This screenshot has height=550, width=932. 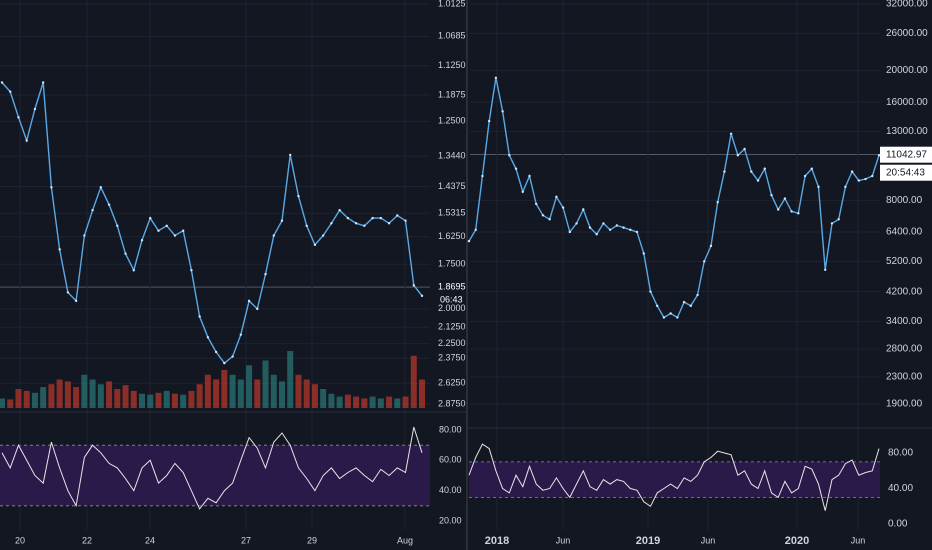 I want to click on right-time-axis: 2018 Jun 2019 Jun 2020 Jun, so click(x=675, y=541).